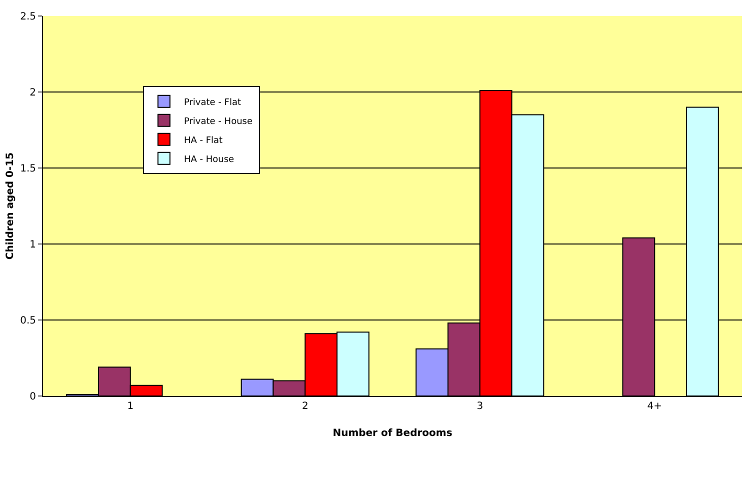 This screenshot has width=750, height=478. Describe the element at coordinates (130, 406) in the screenshot. I see `x-tick-label: 1` at that location.